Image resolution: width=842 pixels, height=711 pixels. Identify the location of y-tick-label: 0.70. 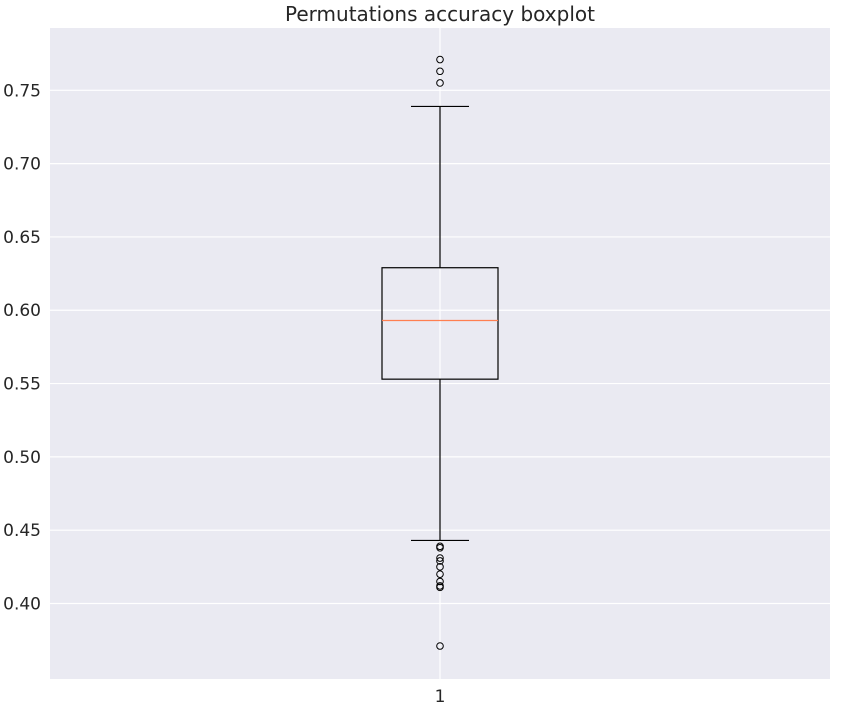
(22, 165).